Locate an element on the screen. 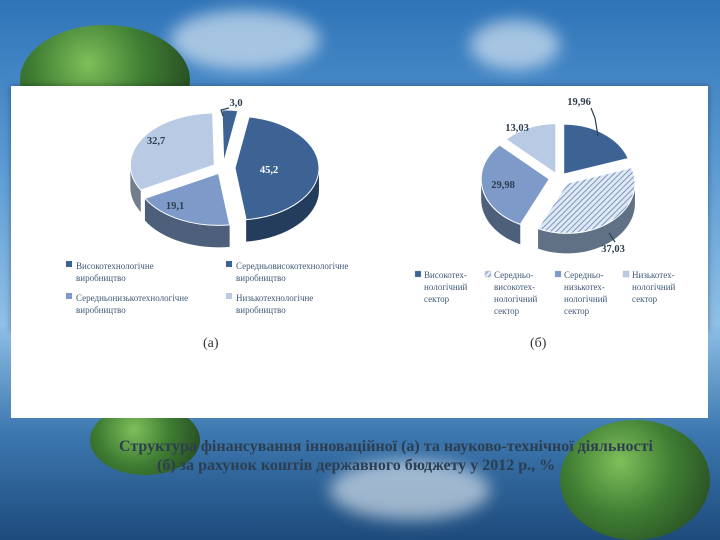  legend-entry: Середньовисокотехнологічне виробництво is located at coordinates (292, 272).